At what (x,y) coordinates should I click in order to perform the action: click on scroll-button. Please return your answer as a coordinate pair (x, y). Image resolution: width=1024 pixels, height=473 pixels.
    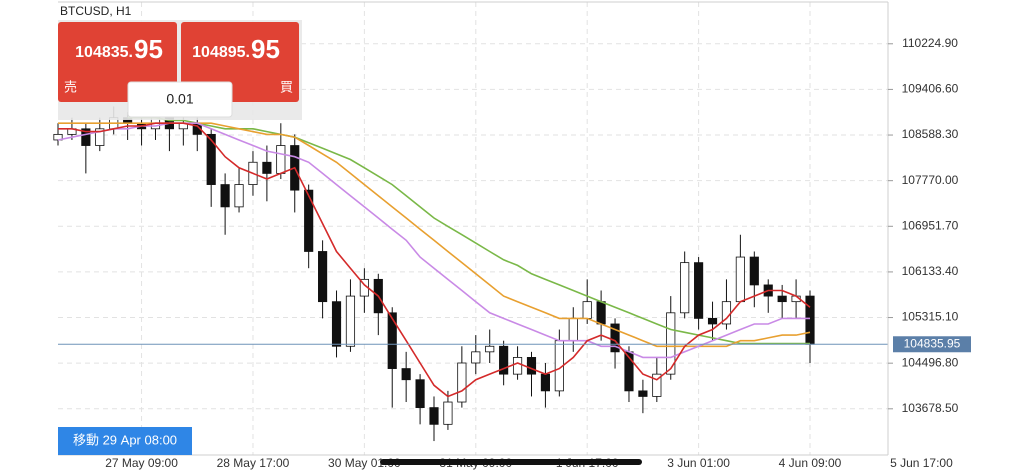
    Looking at the image, I should click on (125, 441).